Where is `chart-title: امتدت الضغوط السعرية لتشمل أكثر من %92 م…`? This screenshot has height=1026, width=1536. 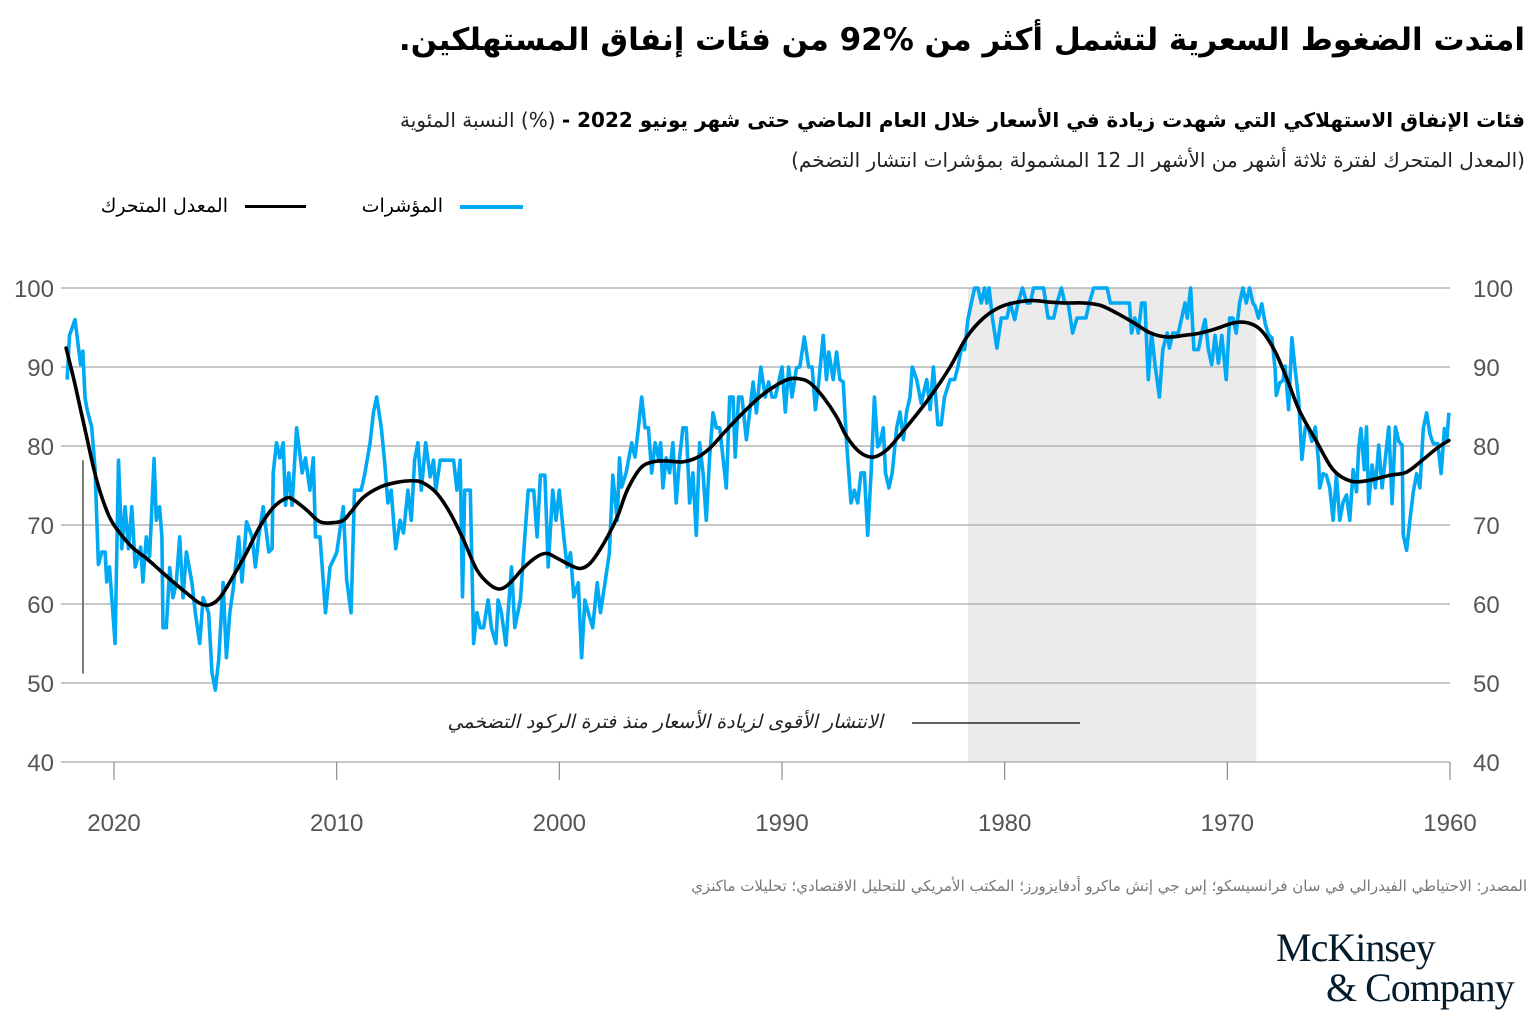
chart-title: امتدت الضغوط السعرية لتشمل أكثر من %92 م… is located at coordinates (961, 40).